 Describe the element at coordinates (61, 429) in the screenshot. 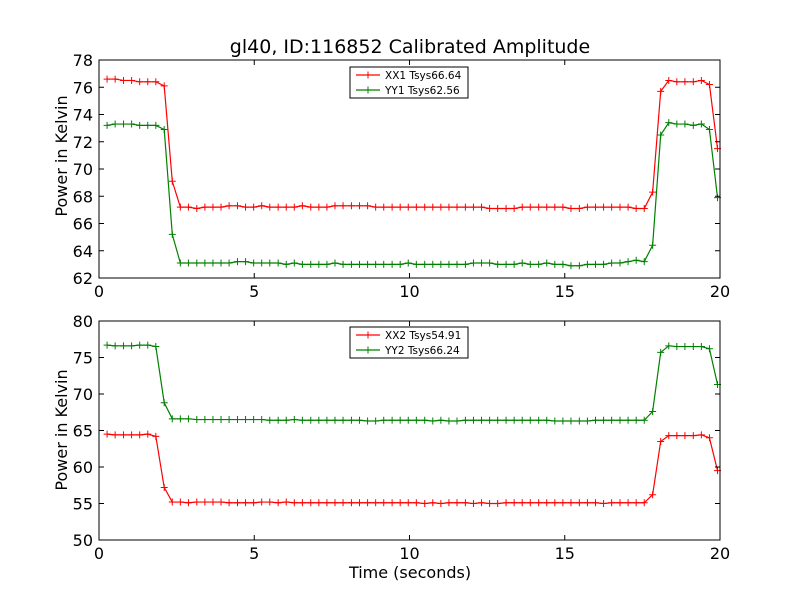

I see `y-axis-title-bottom: Power in Kelvin` at that location.